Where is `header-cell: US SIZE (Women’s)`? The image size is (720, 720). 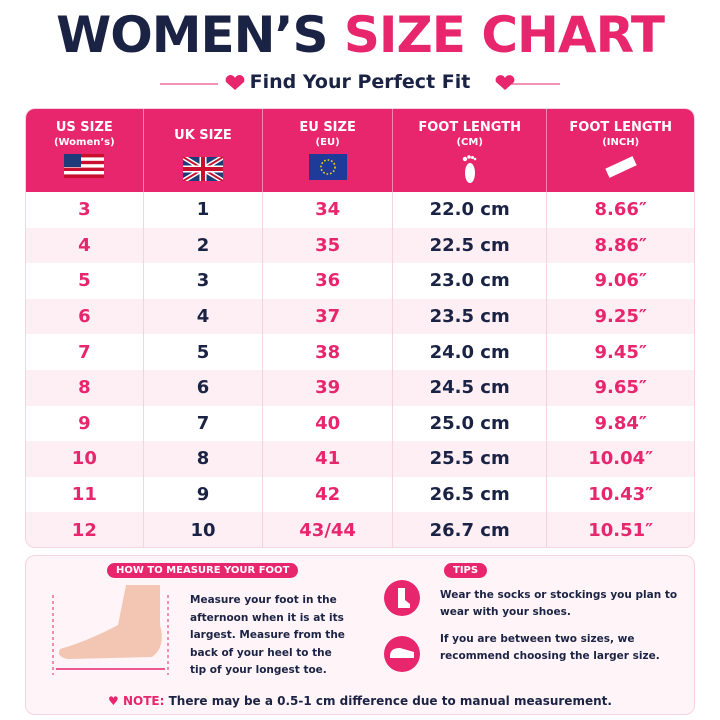
header-cell: US SIZE (Women’s) is located at coordinates (85, 150).